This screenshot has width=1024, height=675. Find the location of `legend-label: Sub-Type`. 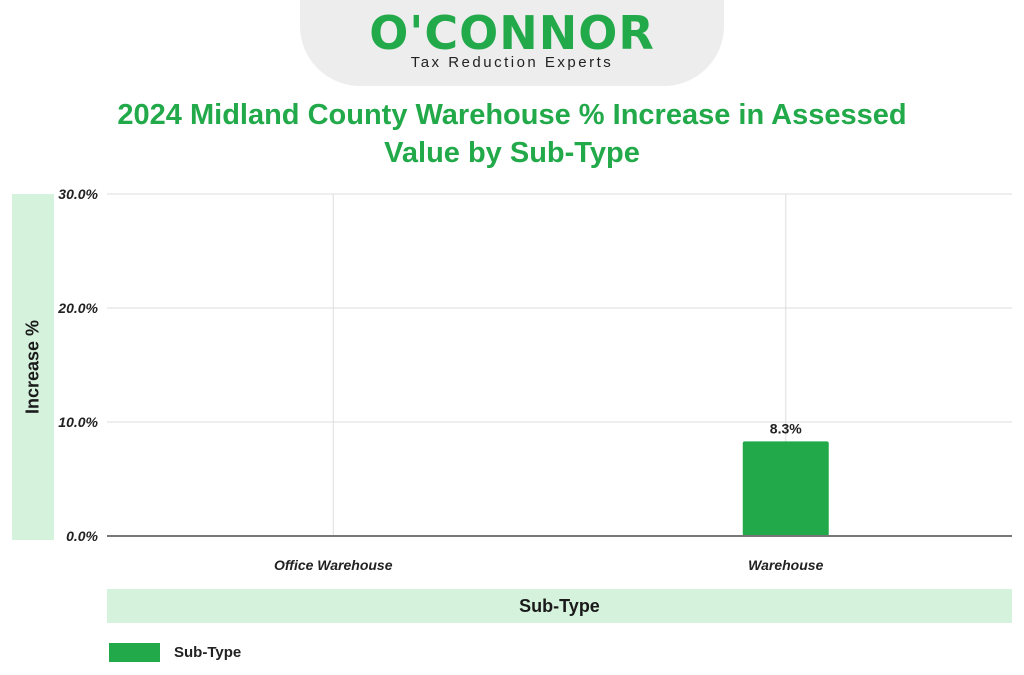

legend-label: Sub-Type is located at coordinates (208, 652).